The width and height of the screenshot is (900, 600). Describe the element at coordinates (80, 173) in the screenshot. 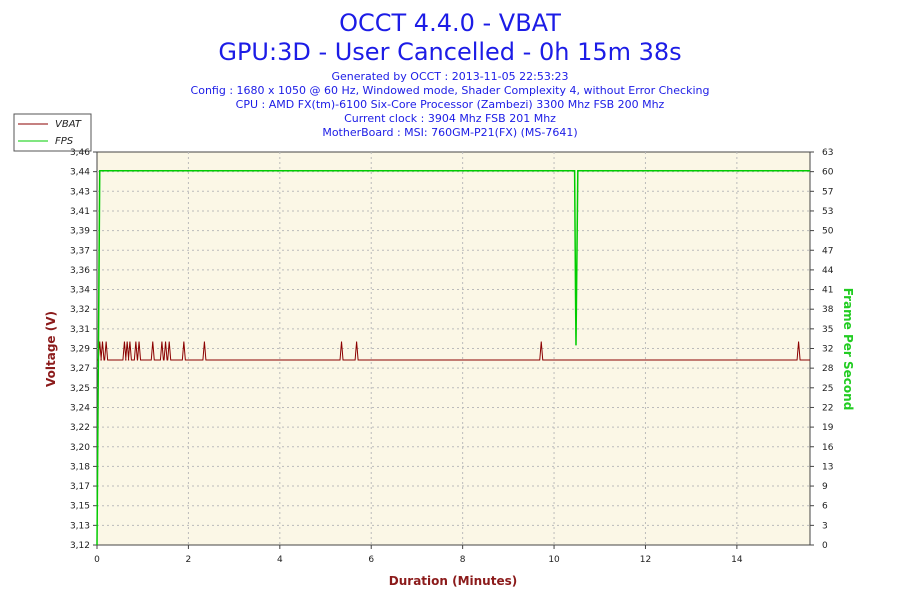

I see `y-tick-label: 3,44` at that location.